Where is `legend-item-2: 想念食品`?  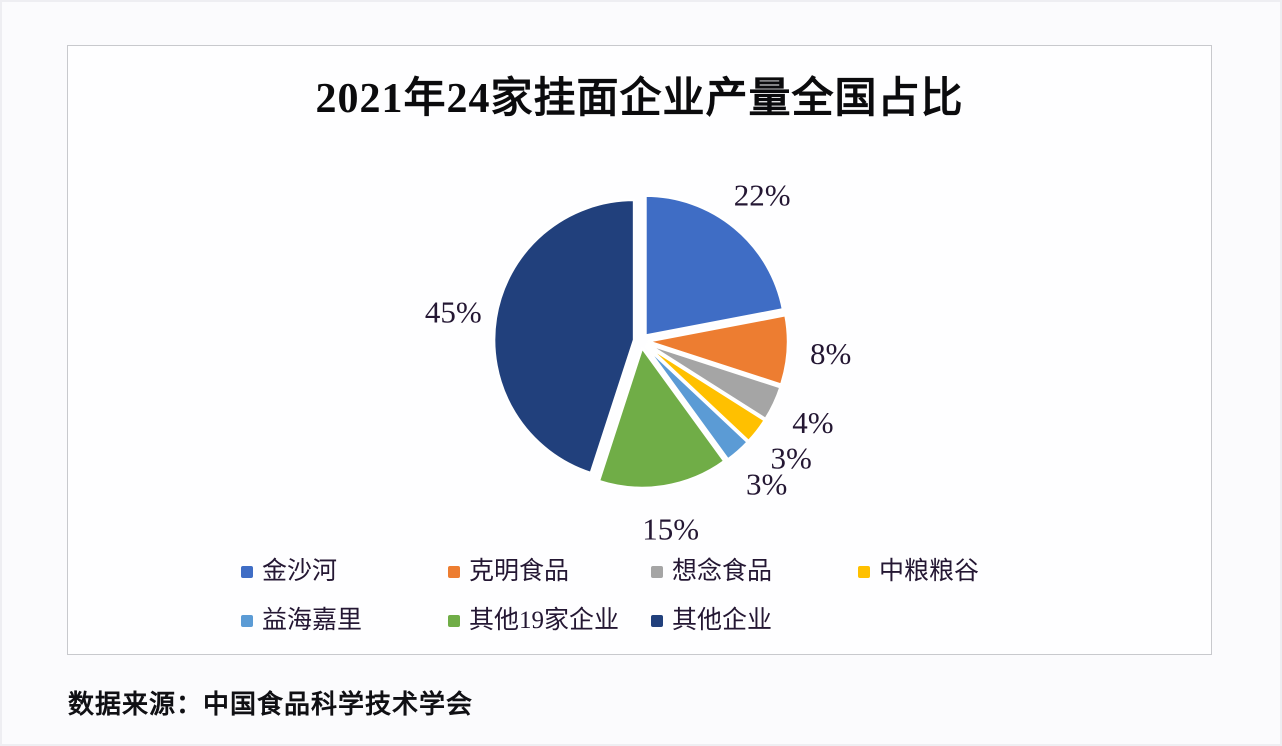
legend-item-2: 想念食品 is located at coordinates (711, 572).